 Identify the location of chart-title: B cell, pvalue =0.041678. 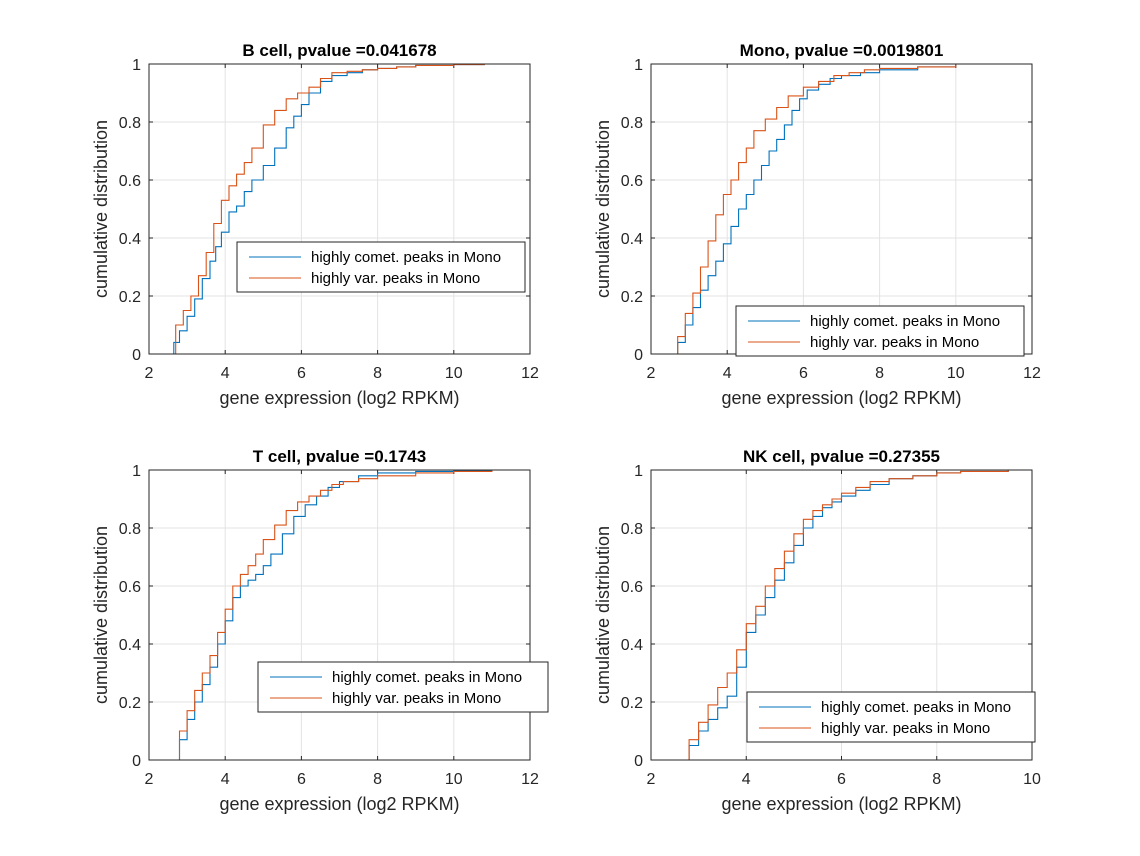
(339, 50).